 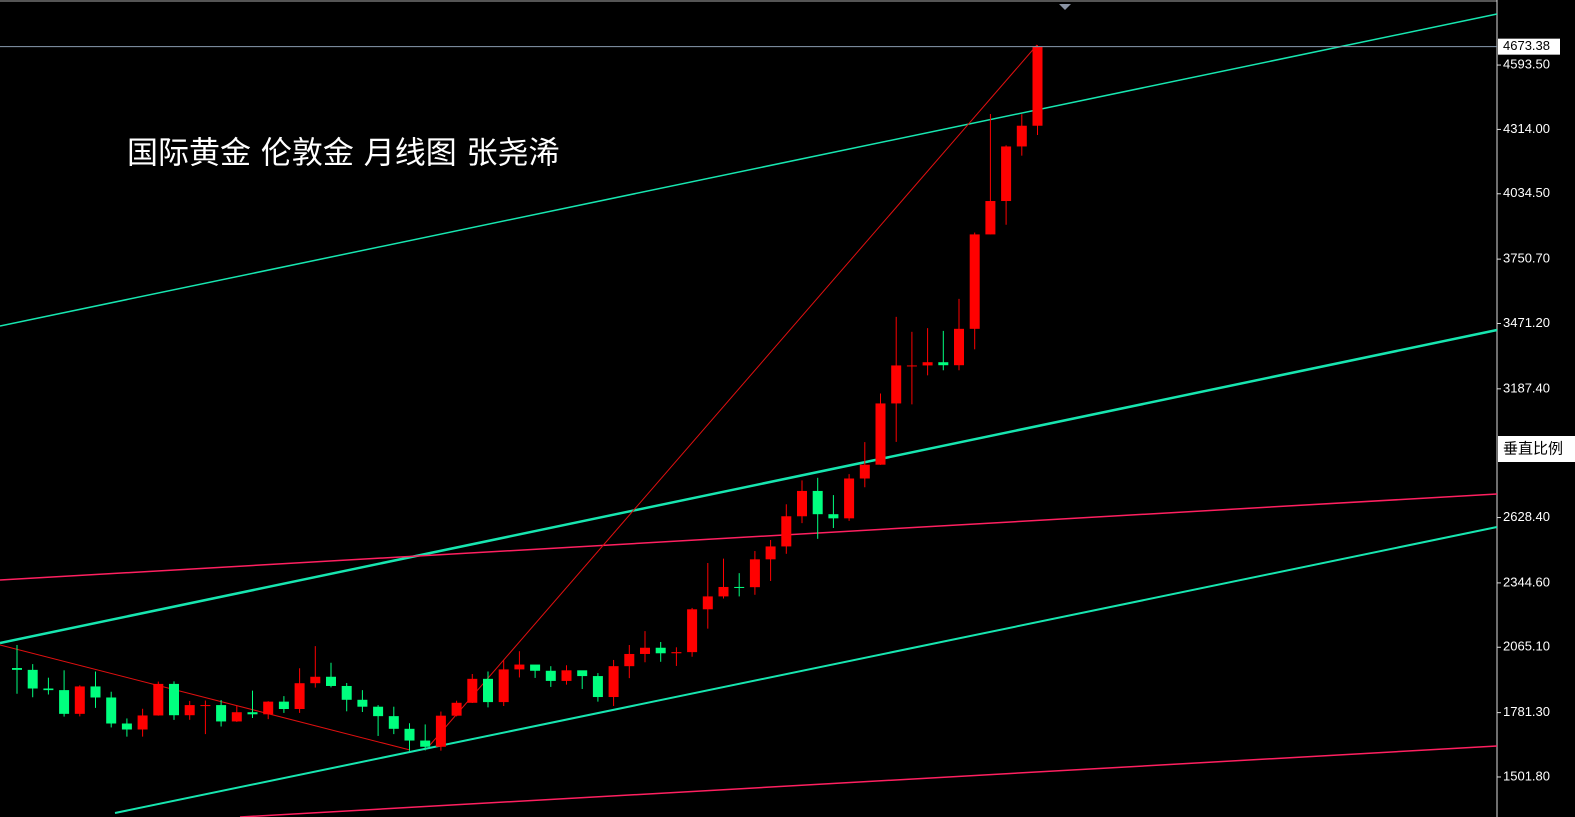 What do you see at coordinates (1533, 449) in the screenshot?
I see `scale-button-label: 垂直比例` at bounding box center [1533, 449].